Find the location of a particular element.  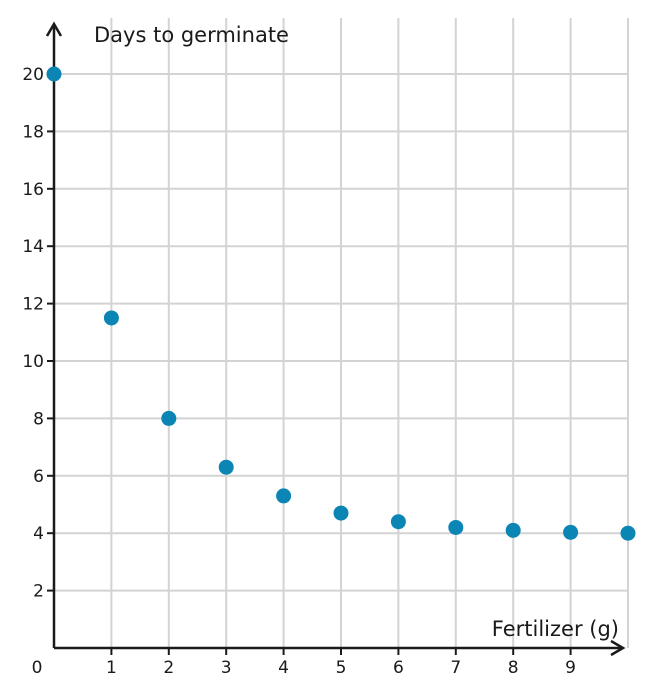

y-tick-label-10: 10 is located at coordinates (33, 362).